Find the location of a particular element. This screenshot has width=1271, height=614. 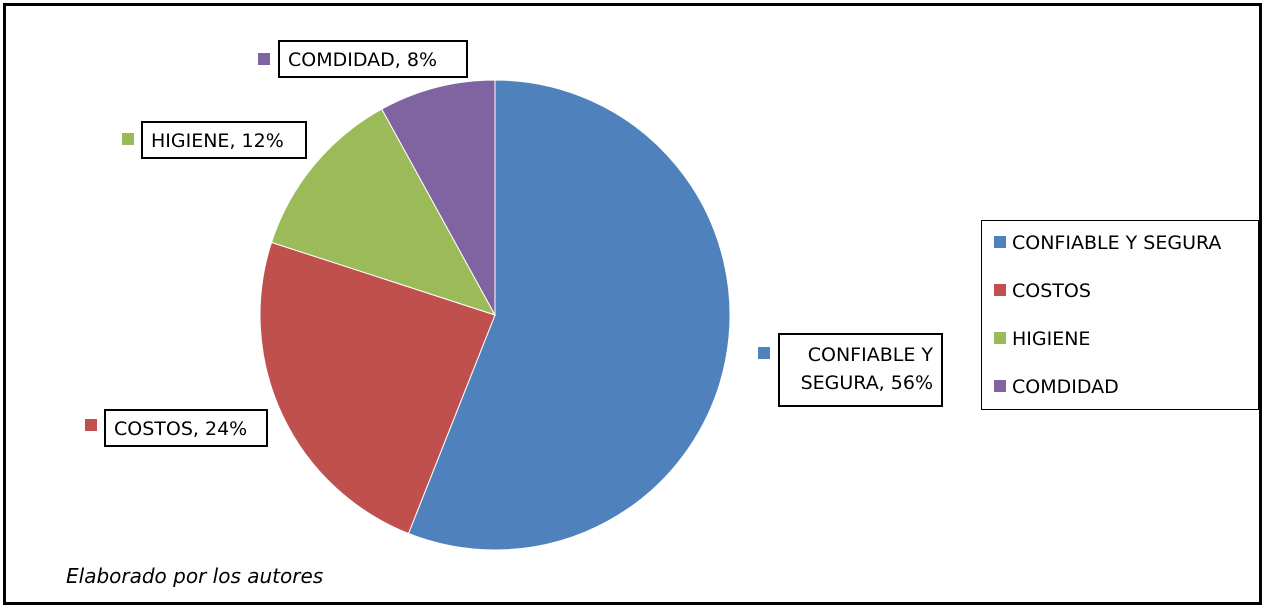

pie-slice-comdidad is located at coordinates (438, 197).